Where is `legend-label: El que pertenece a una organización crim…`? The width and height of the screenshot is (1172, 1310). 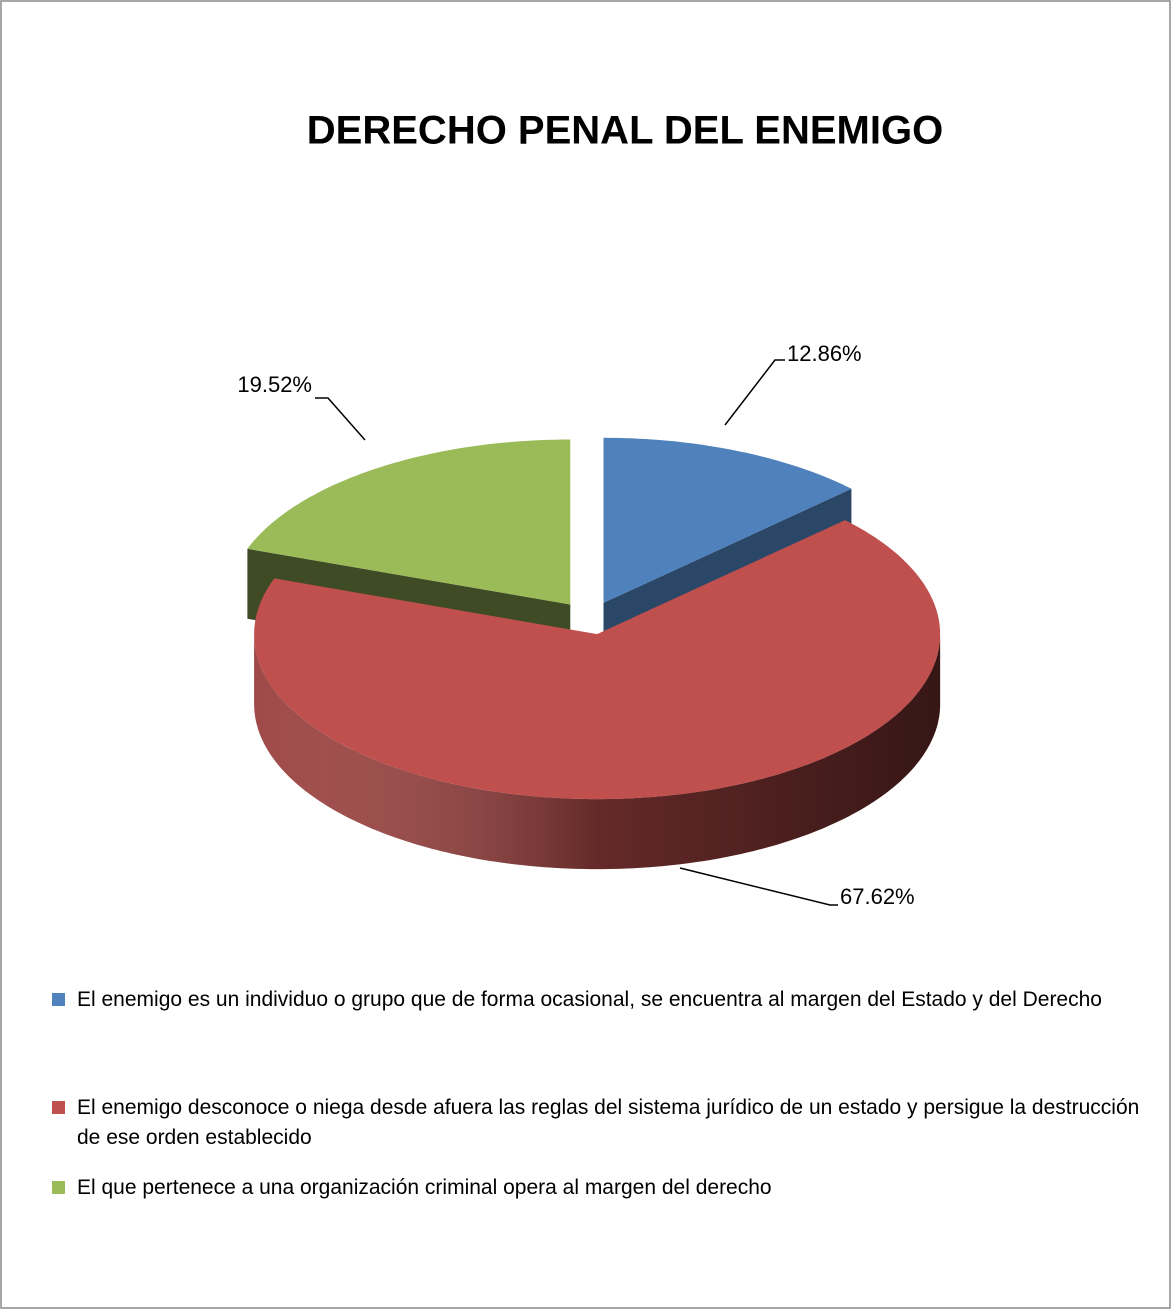 legend-label: El que pertenece a una organización crim… is located at coordinates (424, 1187).